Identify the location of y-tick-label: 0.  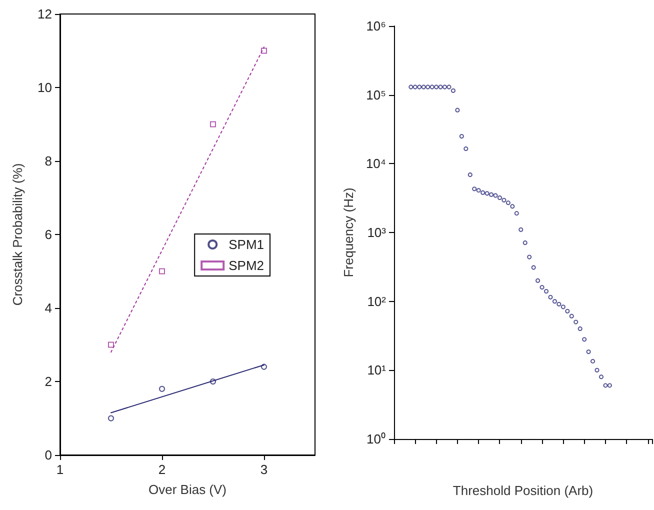
(48, 455).